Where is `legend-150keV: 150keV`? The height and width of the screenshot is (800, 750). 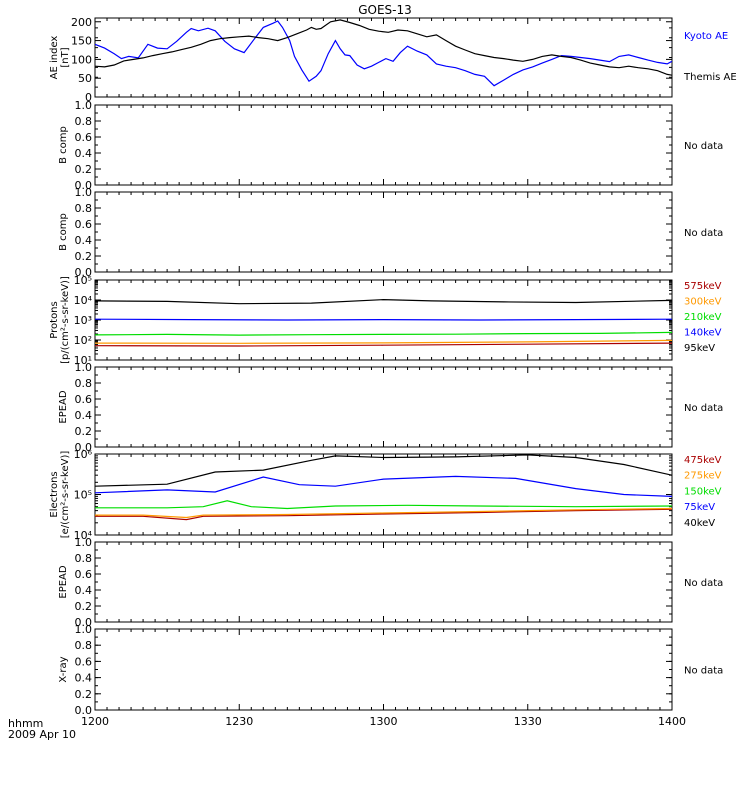
legend-150keV: 150keV is located at coordinates (703, 491).